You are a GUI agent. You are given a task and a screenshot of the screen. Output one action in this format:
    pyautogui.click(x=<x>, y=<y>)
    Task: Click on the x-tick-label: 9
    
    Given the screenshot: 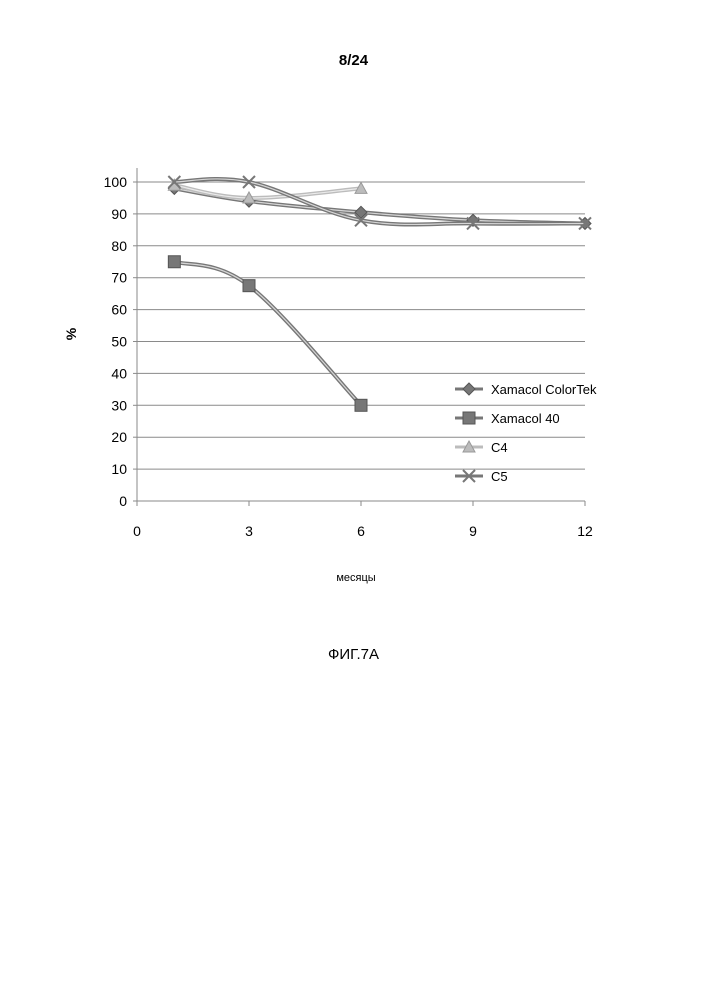 What is the action you would take?
    pyautogui.click(x=473, y=531)
    